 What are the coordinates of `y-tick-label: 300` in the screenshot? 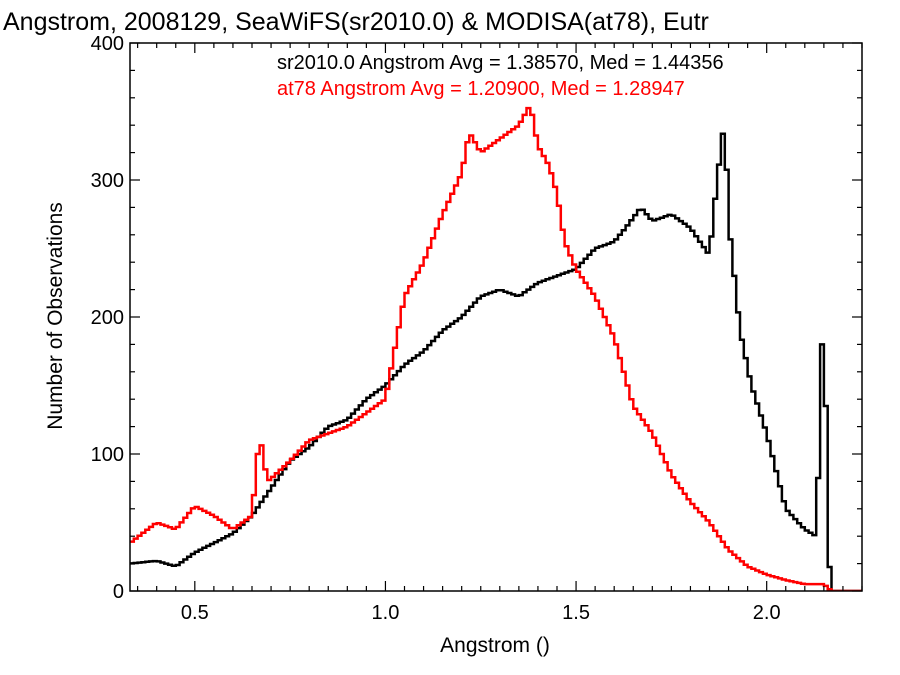 It's located at (107, 181).